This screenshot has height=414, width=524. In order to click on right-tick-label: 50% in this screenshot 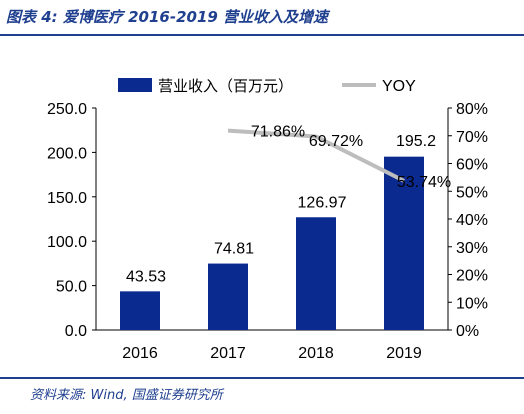, I will do `click(472, 192)`.